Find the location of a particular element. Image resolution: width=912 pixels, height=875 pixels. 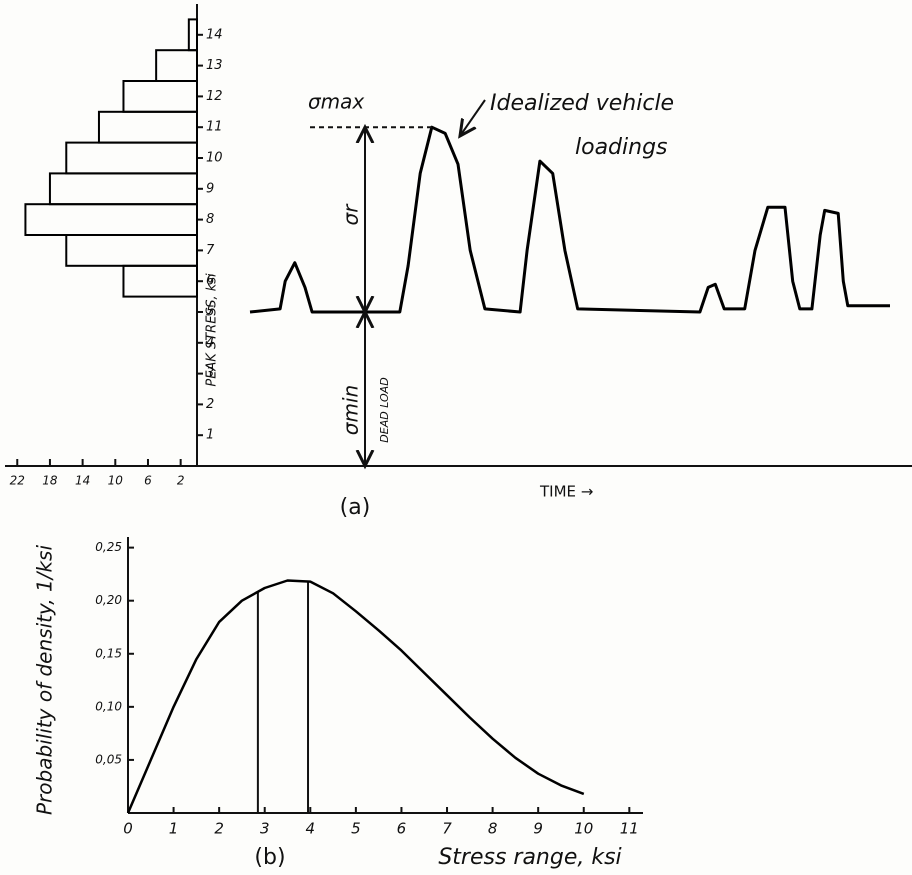

y-tick-label: 5 is located at coordinates (210, 312).